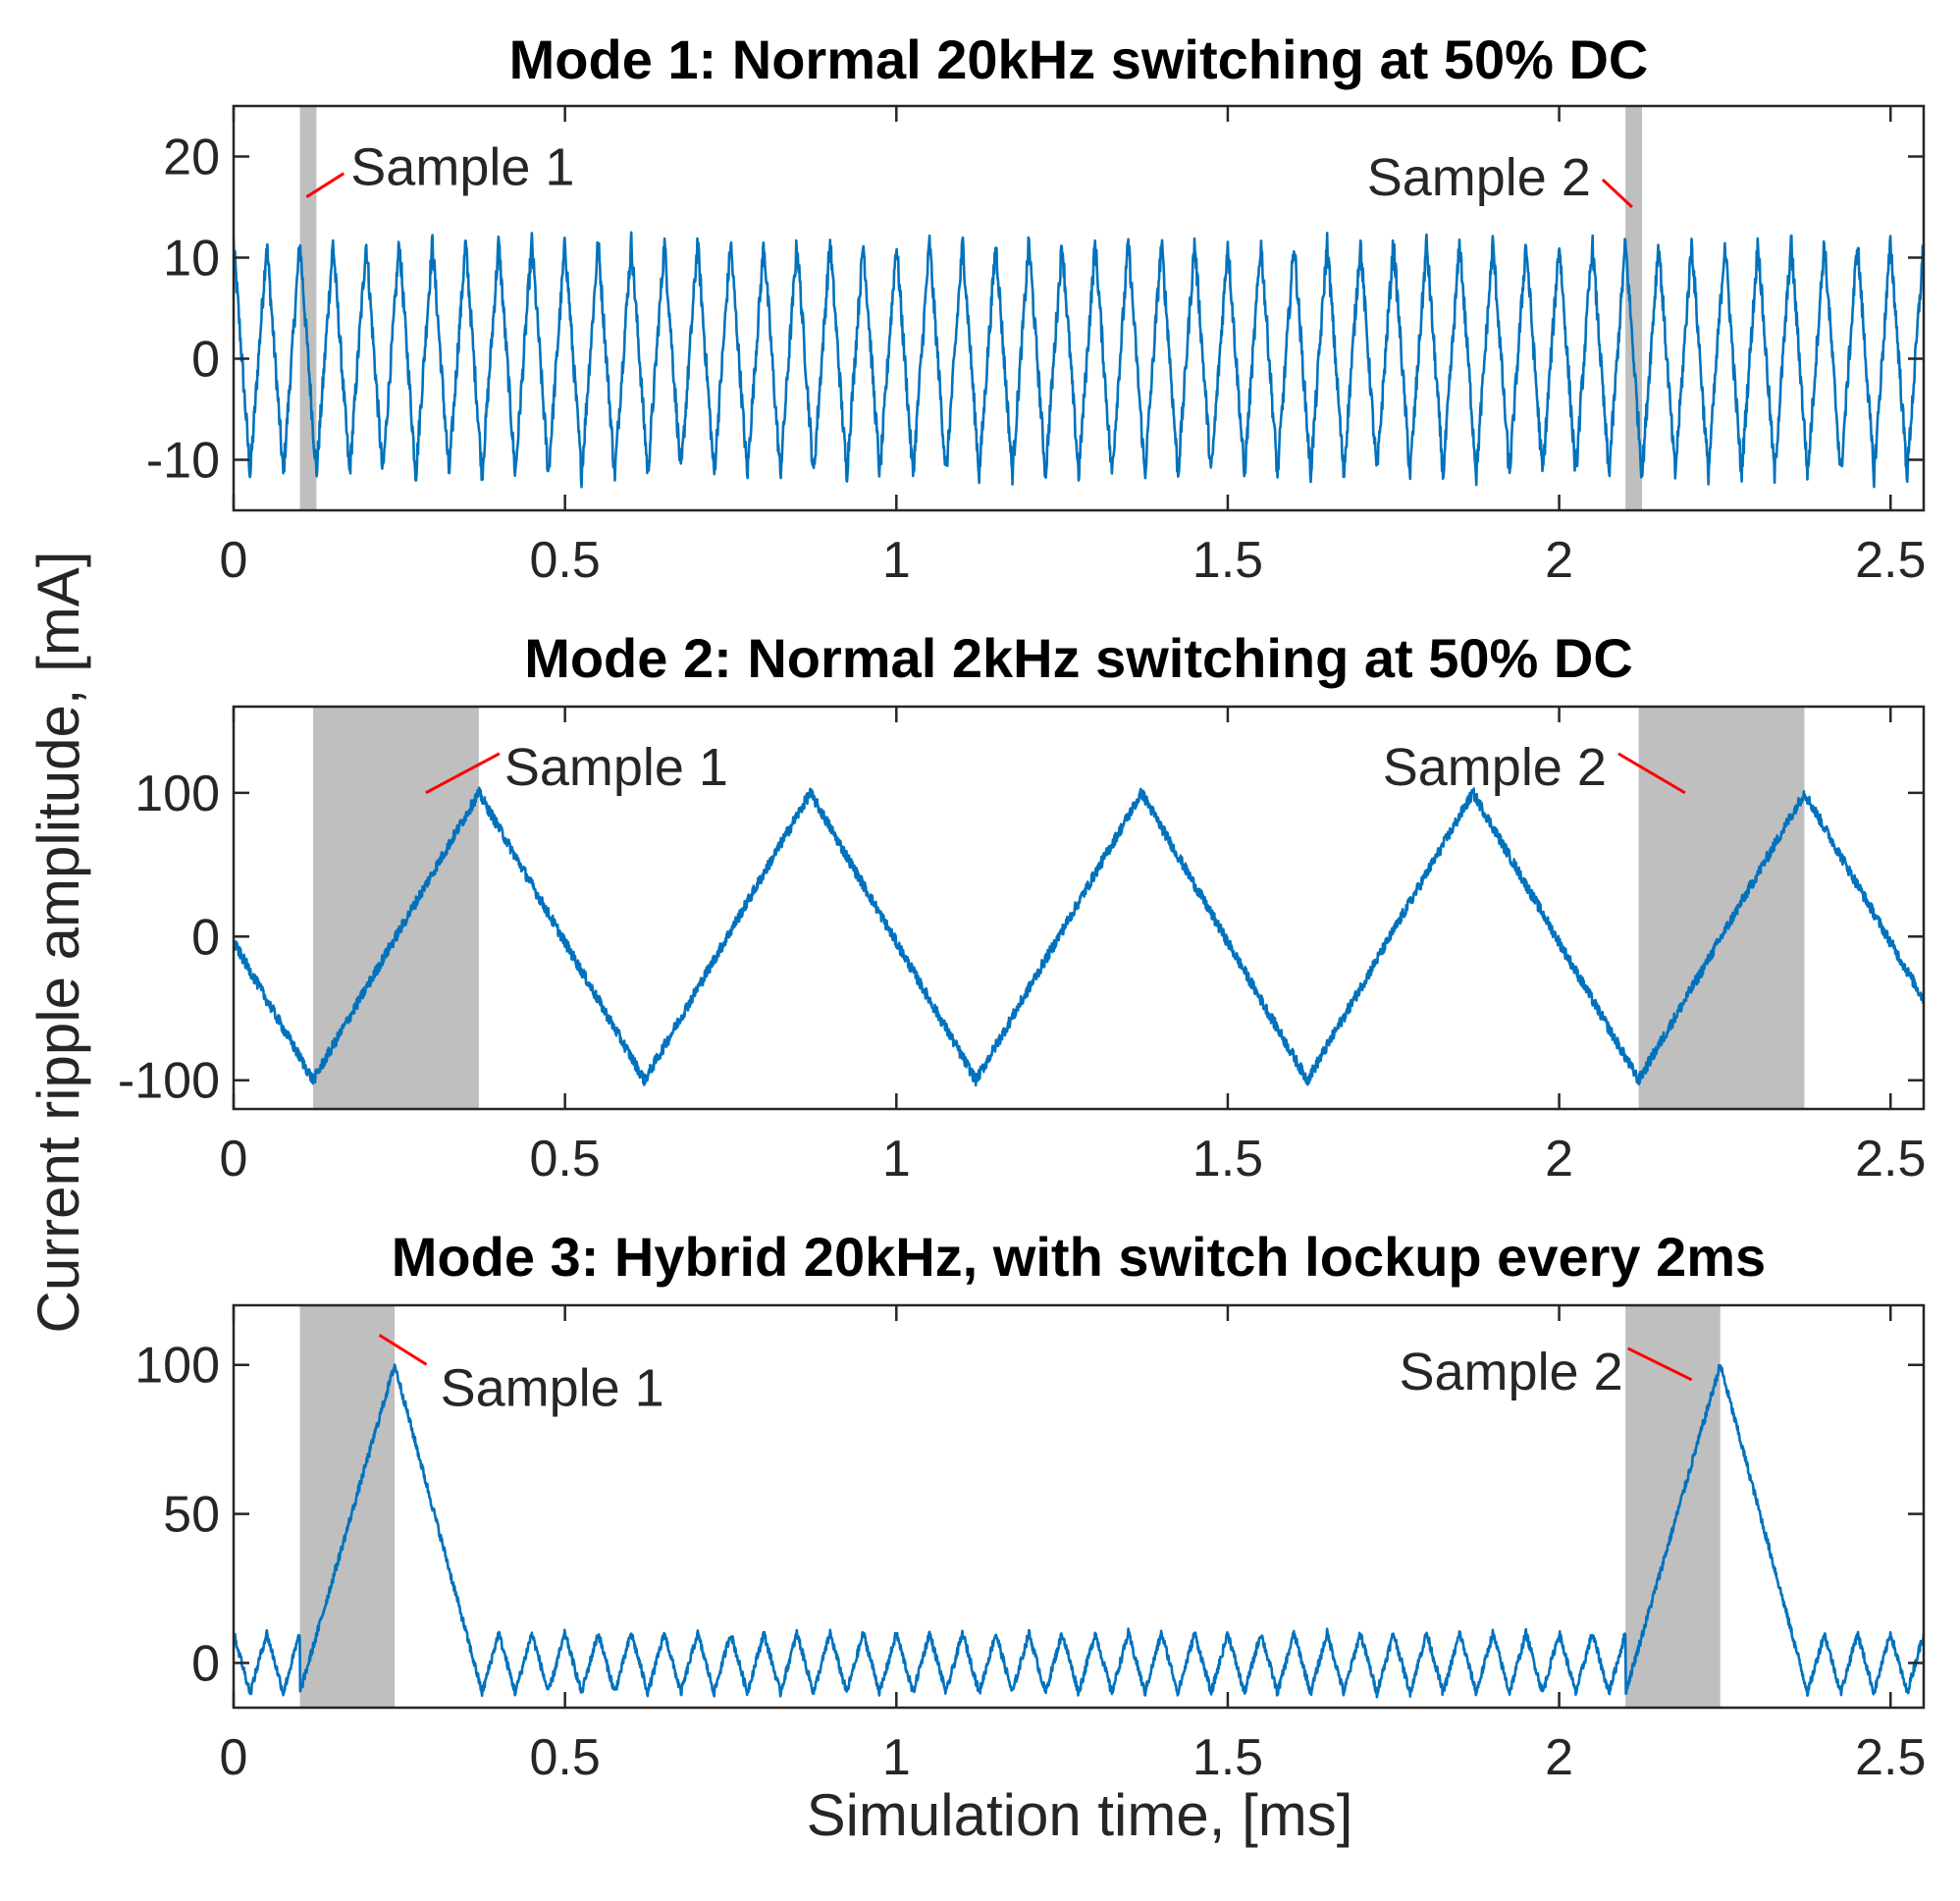  Describe the element at coordinates (192, 158) in the screenshot. I see `y-tick-label: 20` at that location.